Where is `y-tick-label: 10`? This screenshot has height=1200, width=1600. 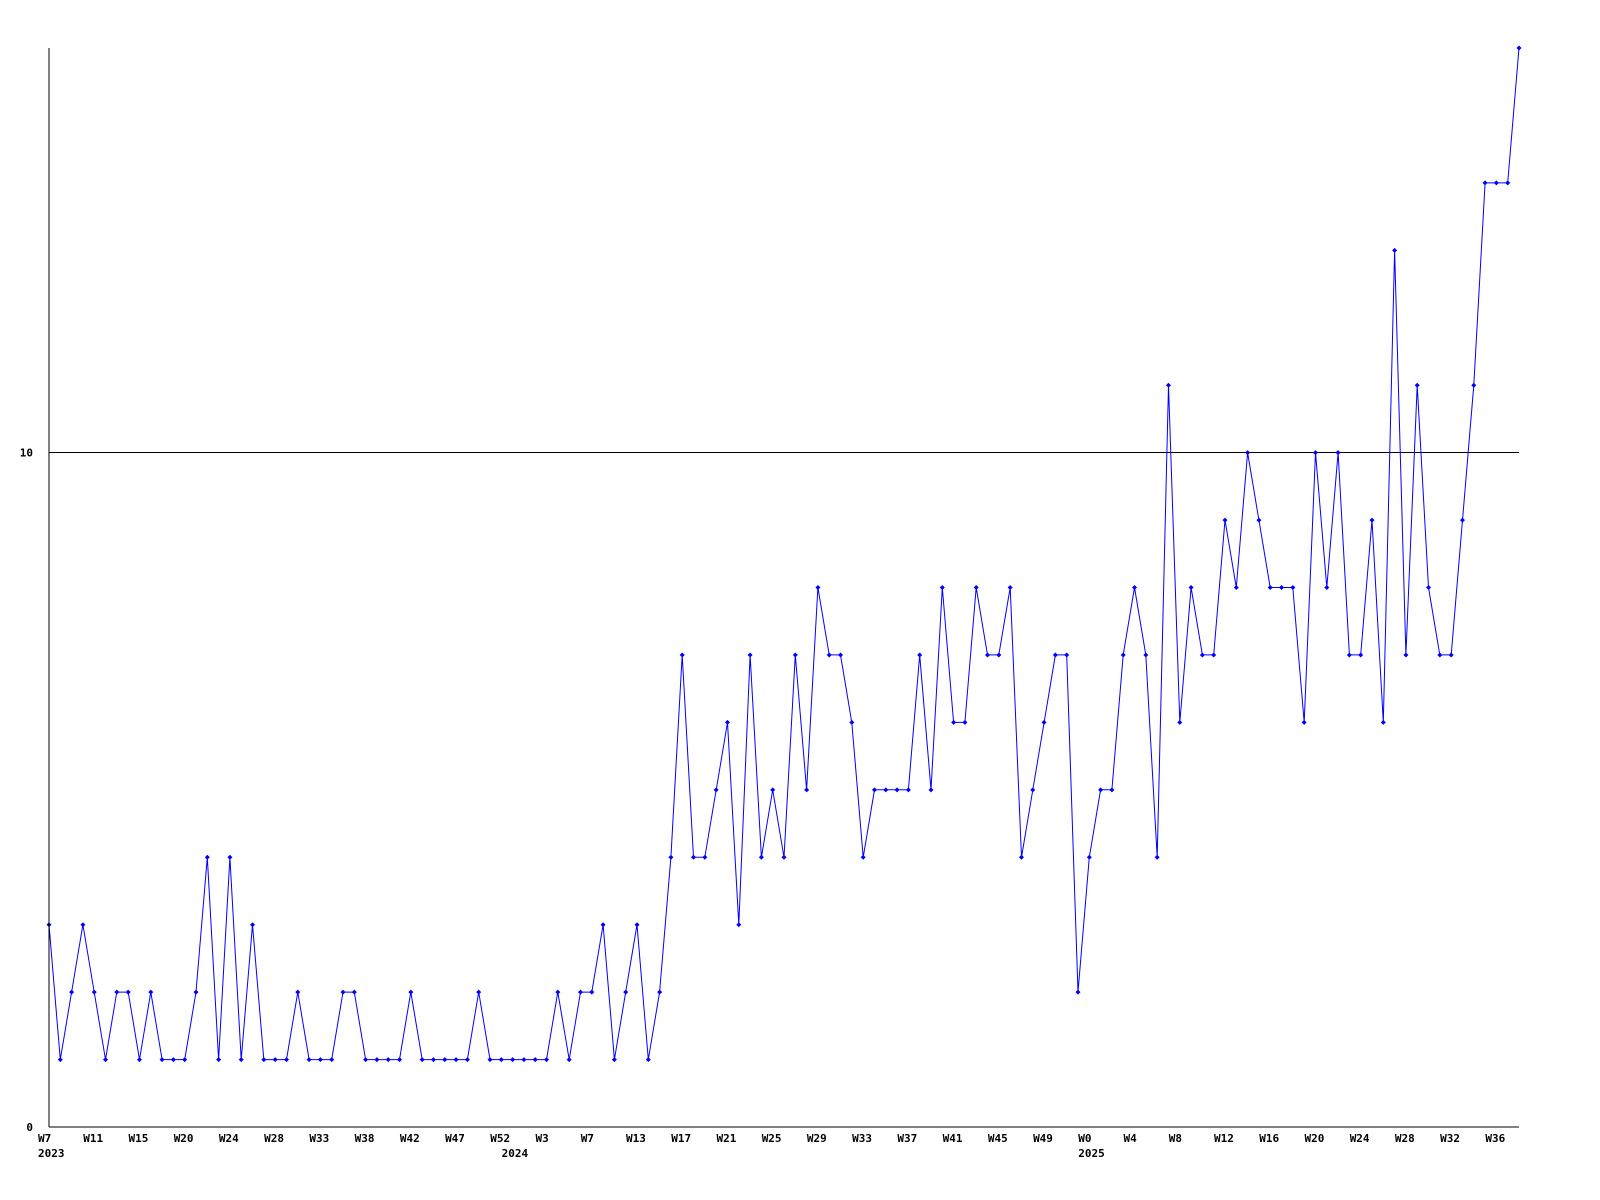
y-tick-label: 10 is located at coordinates (26, 453).